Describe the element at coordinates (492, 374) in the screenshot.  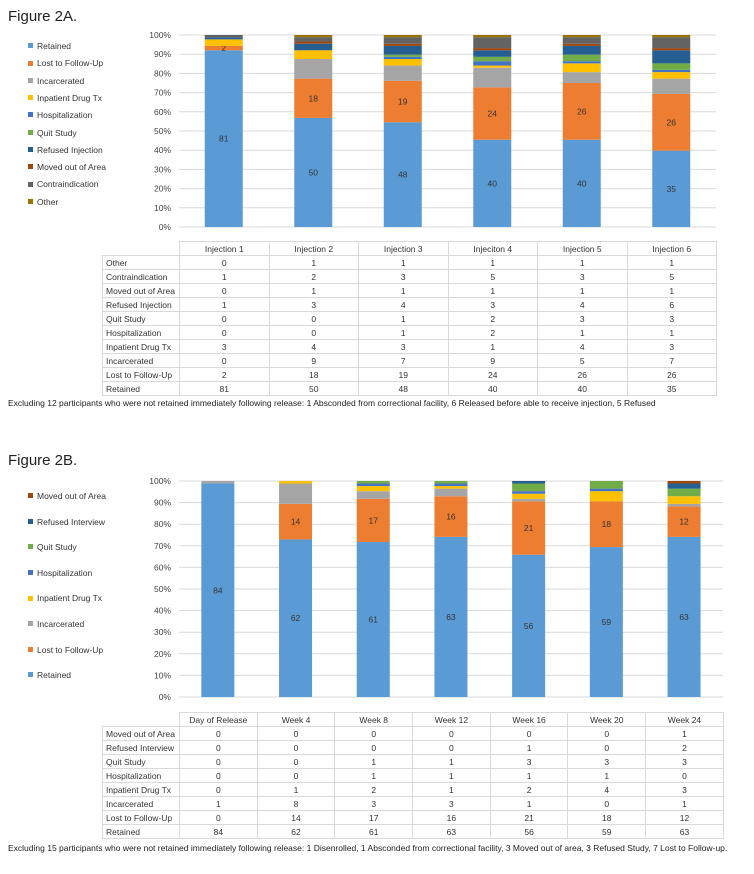
I see `table-cell: 24` at that location.